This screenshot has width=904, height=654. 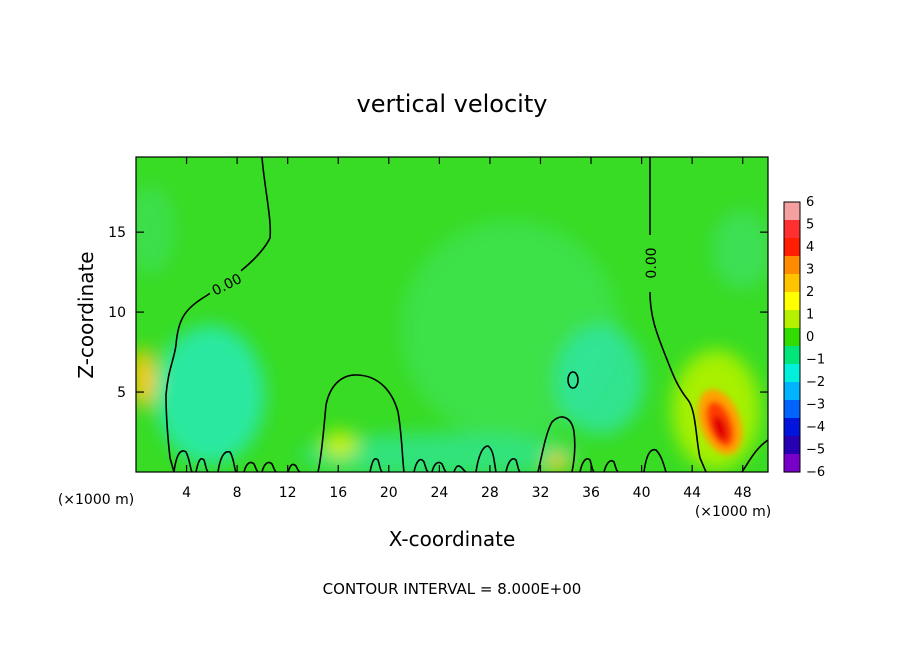 I want to click on colorbar-tick-label: 3, so click(x=810, y=270).